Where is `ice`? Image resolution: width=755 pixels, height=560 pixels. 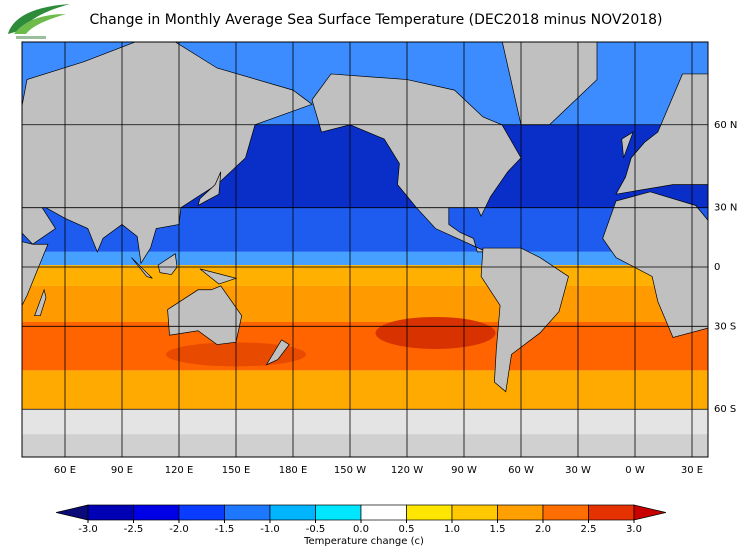 ice is located at coordinates (365, 445).